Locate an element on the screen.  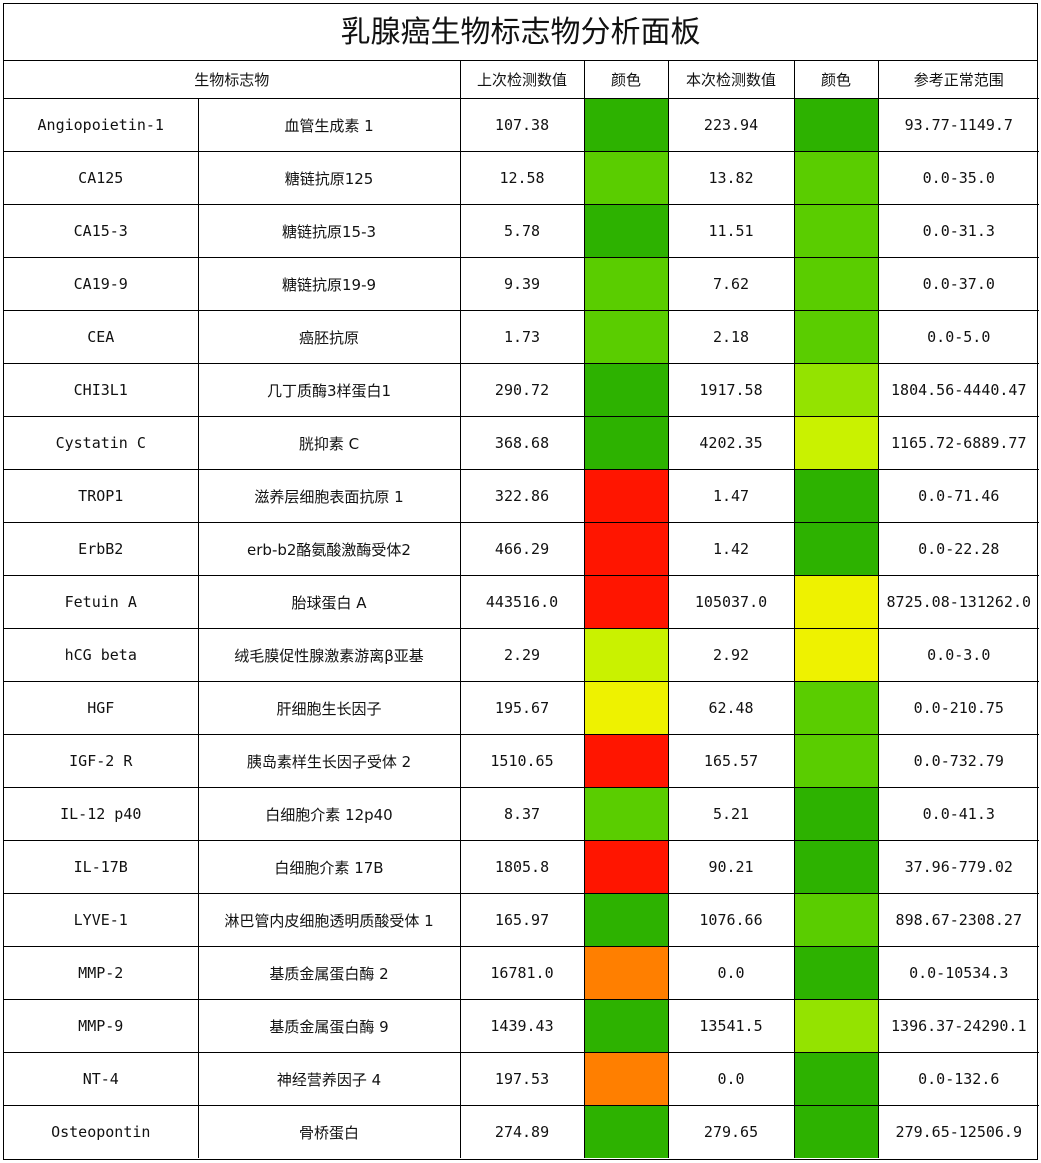
prev-value-cell: 2.29 is located at coordinates (522, 655).